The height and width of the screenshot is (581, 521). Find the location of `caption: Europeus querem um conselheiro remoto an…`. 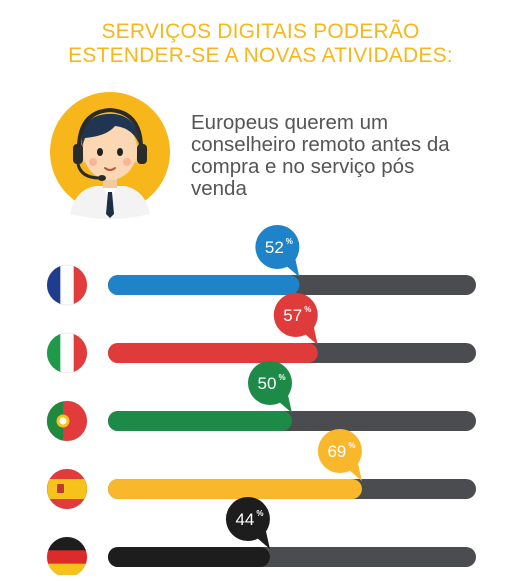

caption: Europeus querem um conselheiro remoto an… is located at coordinates (341, 156).